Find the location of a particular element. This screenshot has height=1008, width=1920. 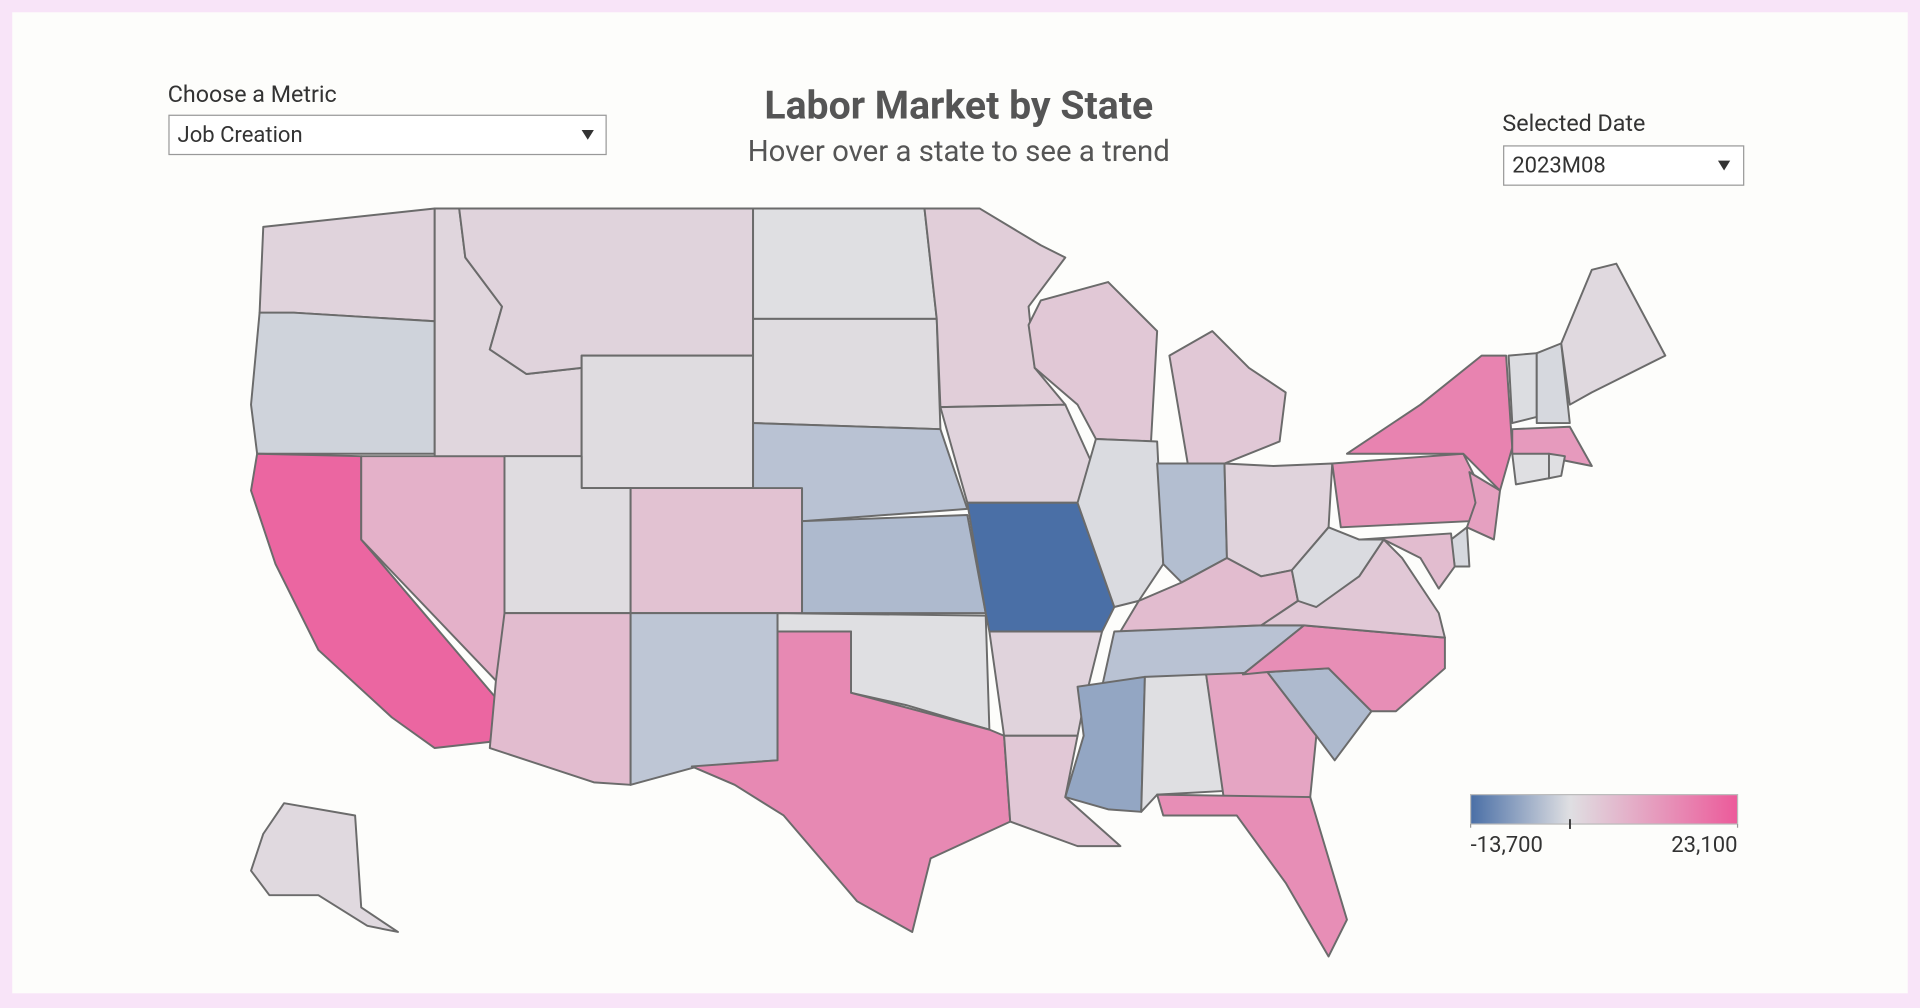

metric-dropdown: Job Creation is located at coordinates (387, 135).